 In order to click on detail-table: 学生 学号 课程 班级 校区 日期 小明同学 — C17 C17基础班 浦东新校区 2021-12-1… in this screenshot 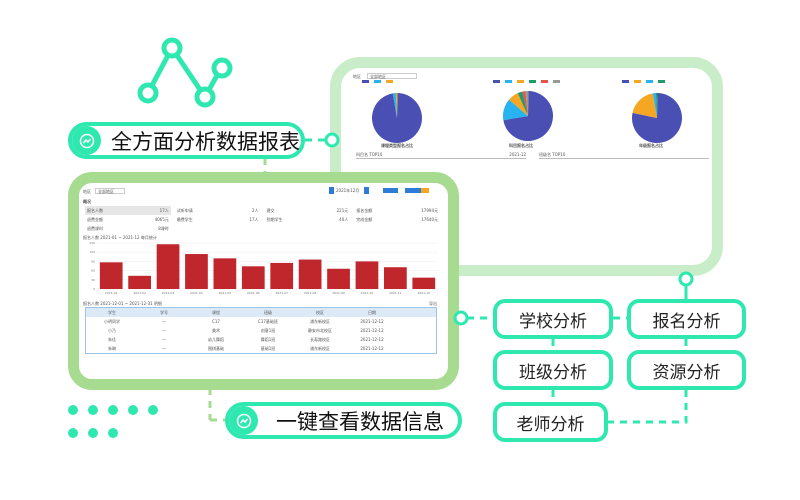, I will do `click(261, 330)`.